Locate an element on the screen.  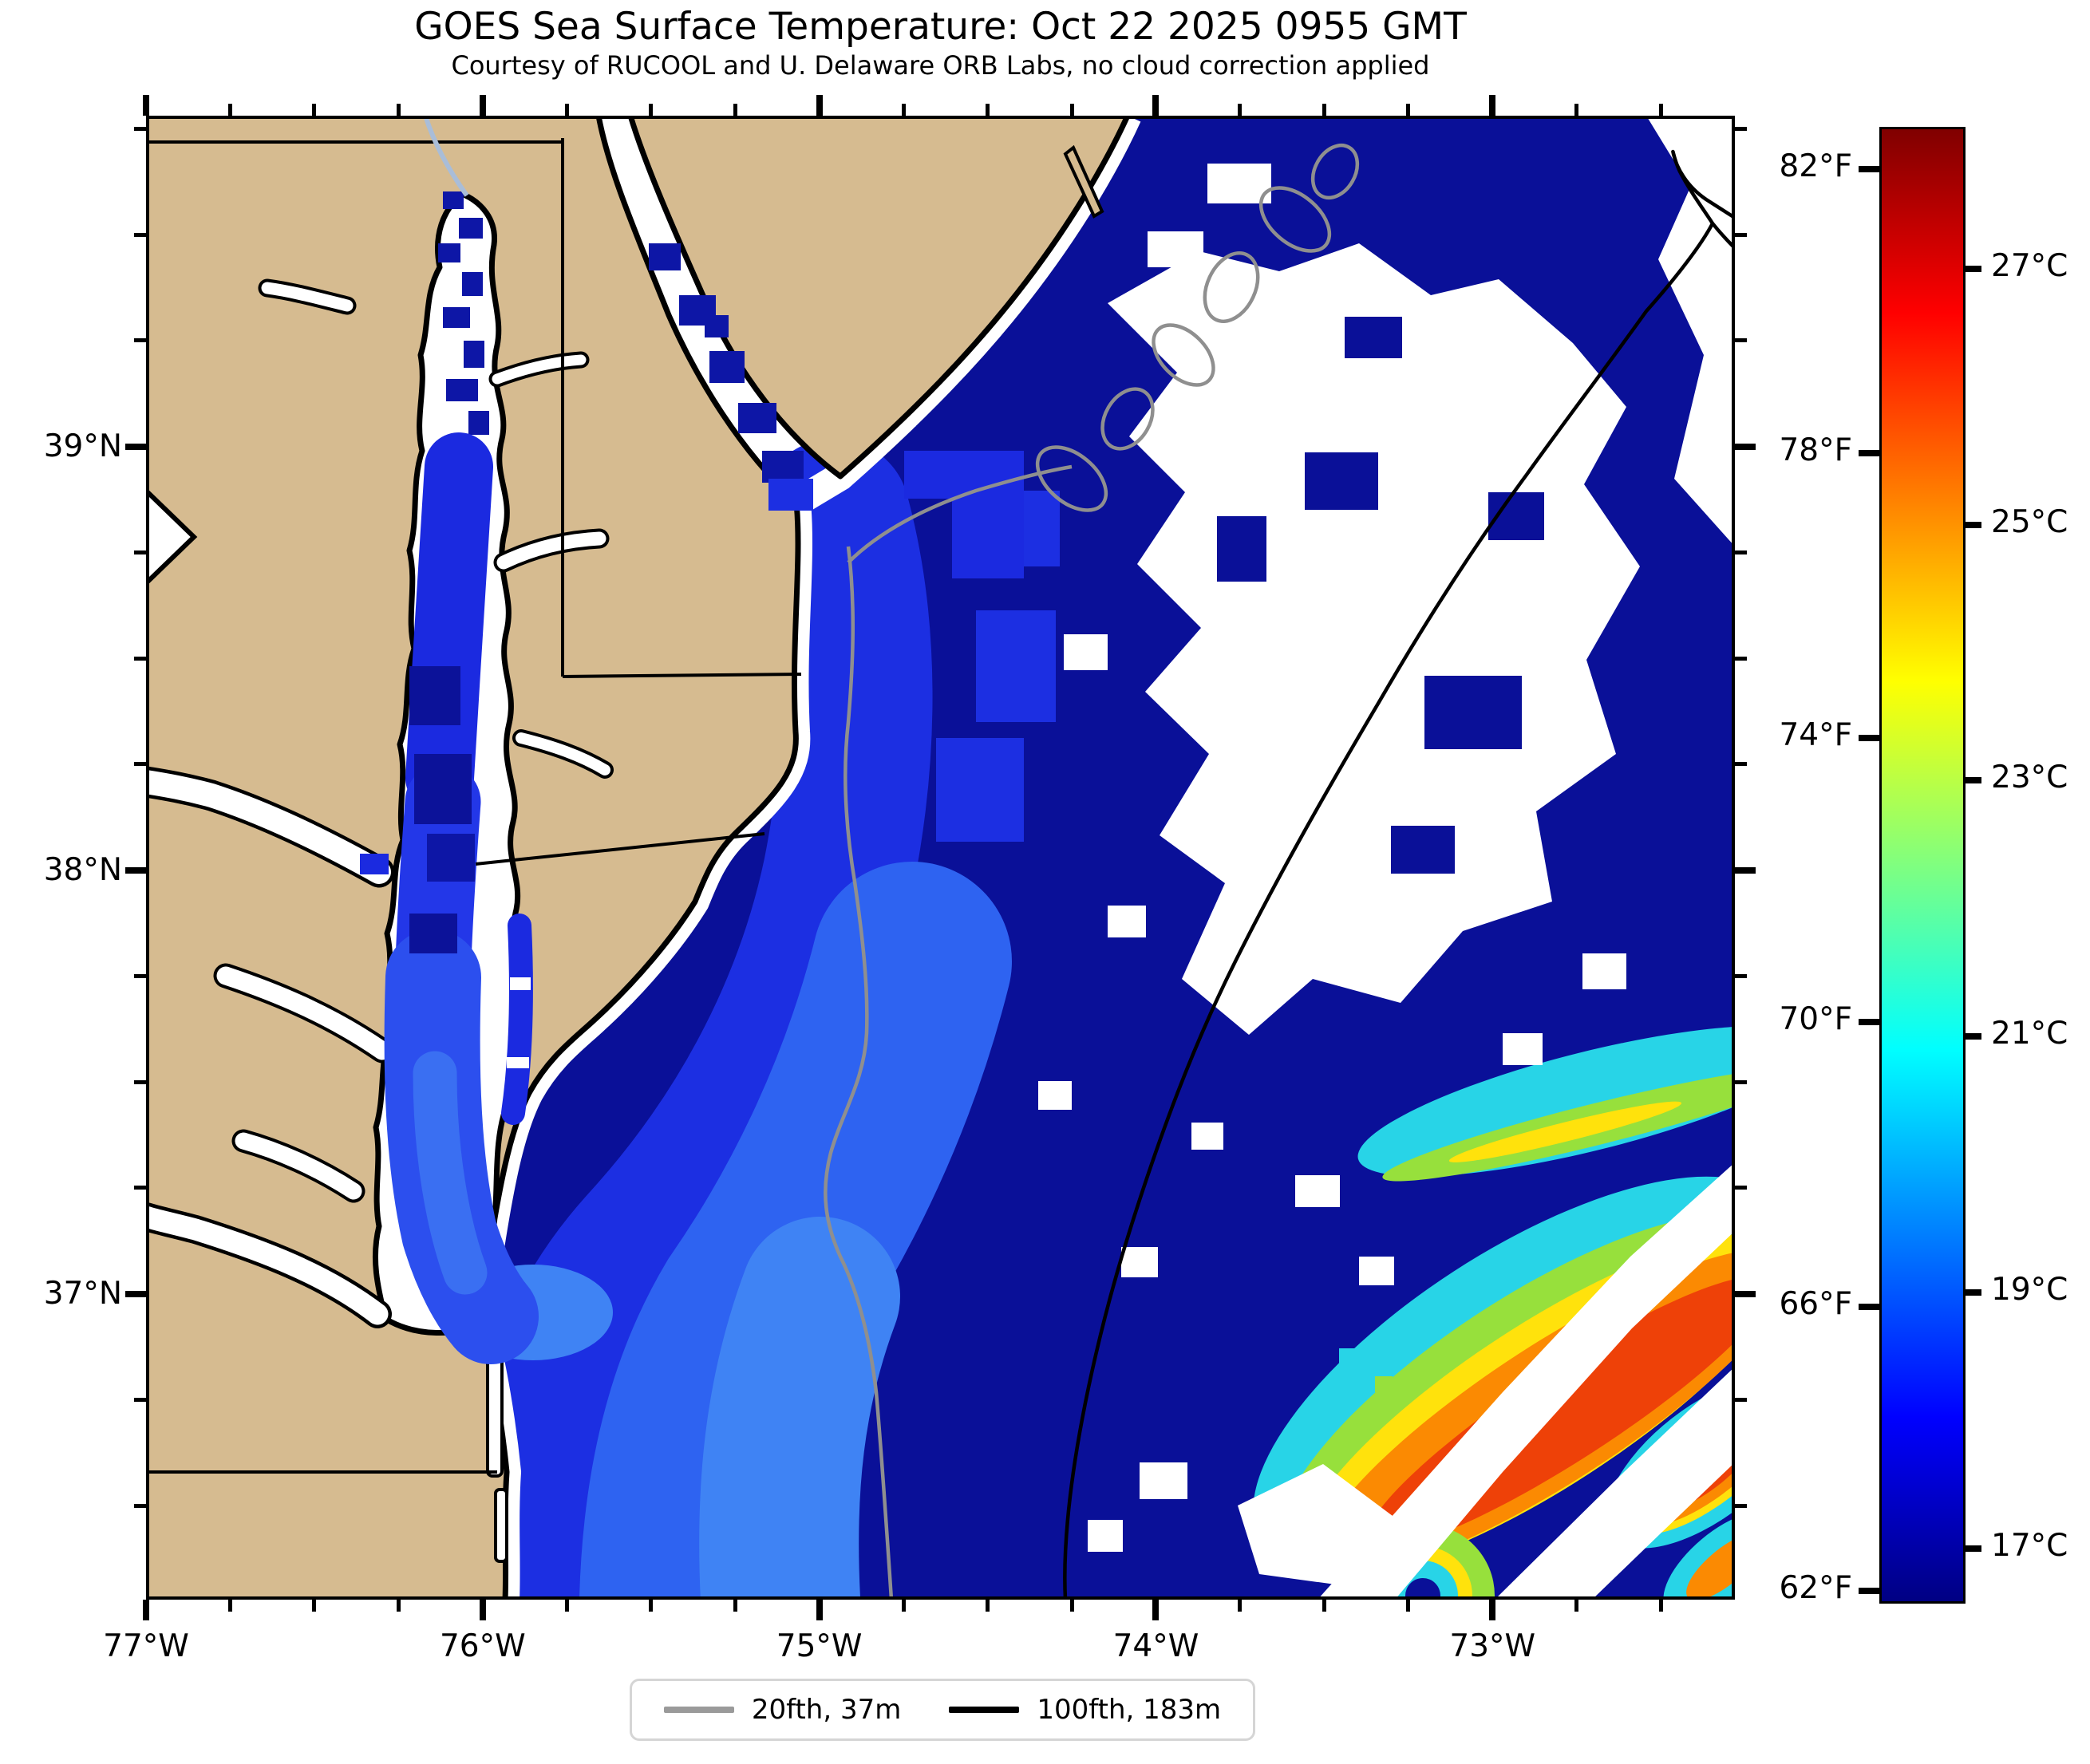
shelf-water-band is located at coordinates (699, 1019).